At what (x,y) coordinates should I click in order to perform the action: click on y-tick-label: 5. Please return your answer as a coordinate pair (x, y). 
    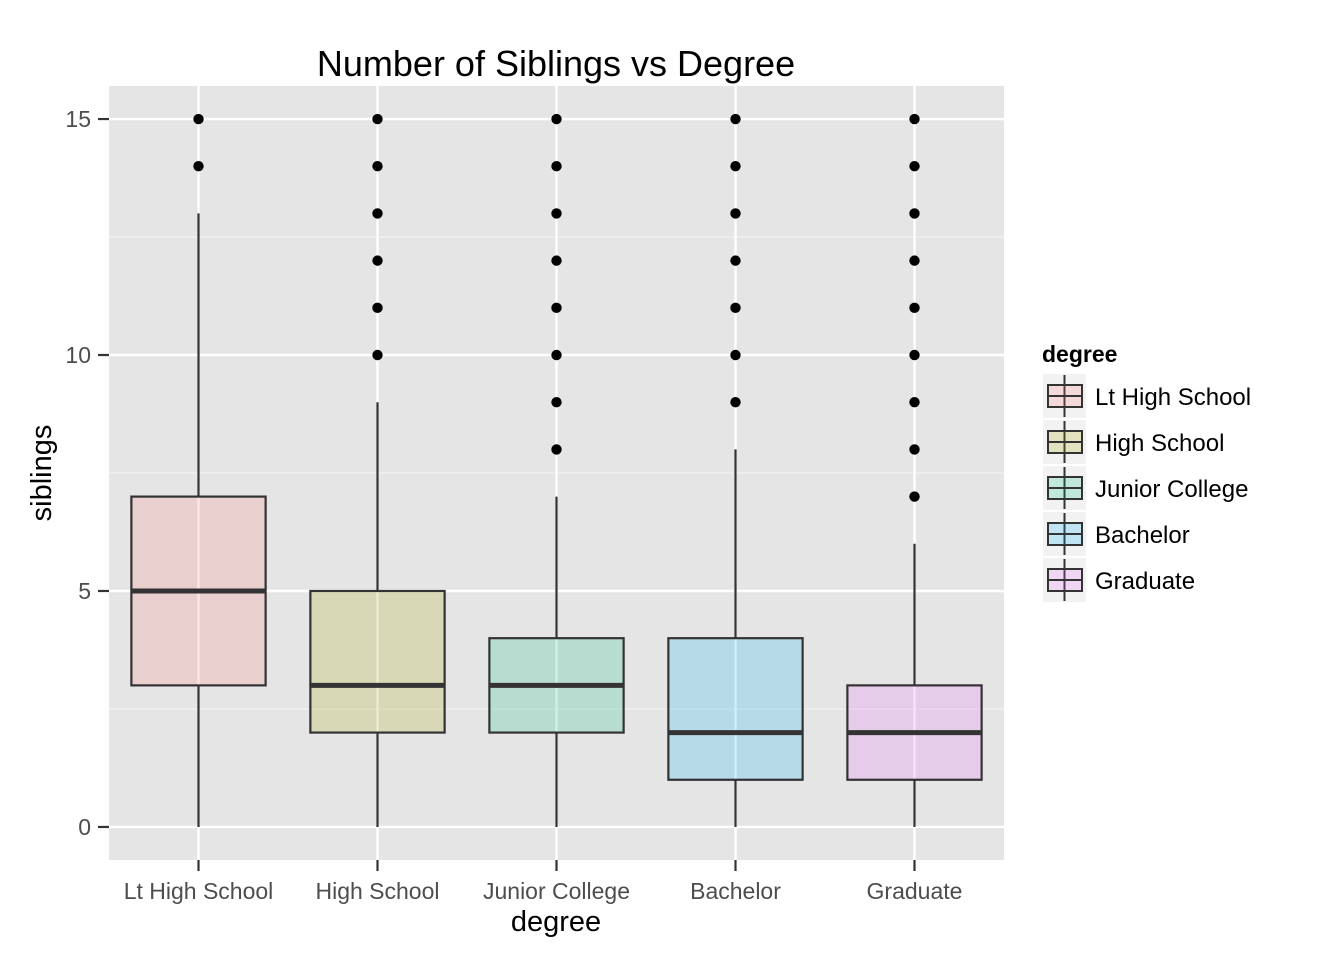
    Looking at the image, I should click on (84, 591).